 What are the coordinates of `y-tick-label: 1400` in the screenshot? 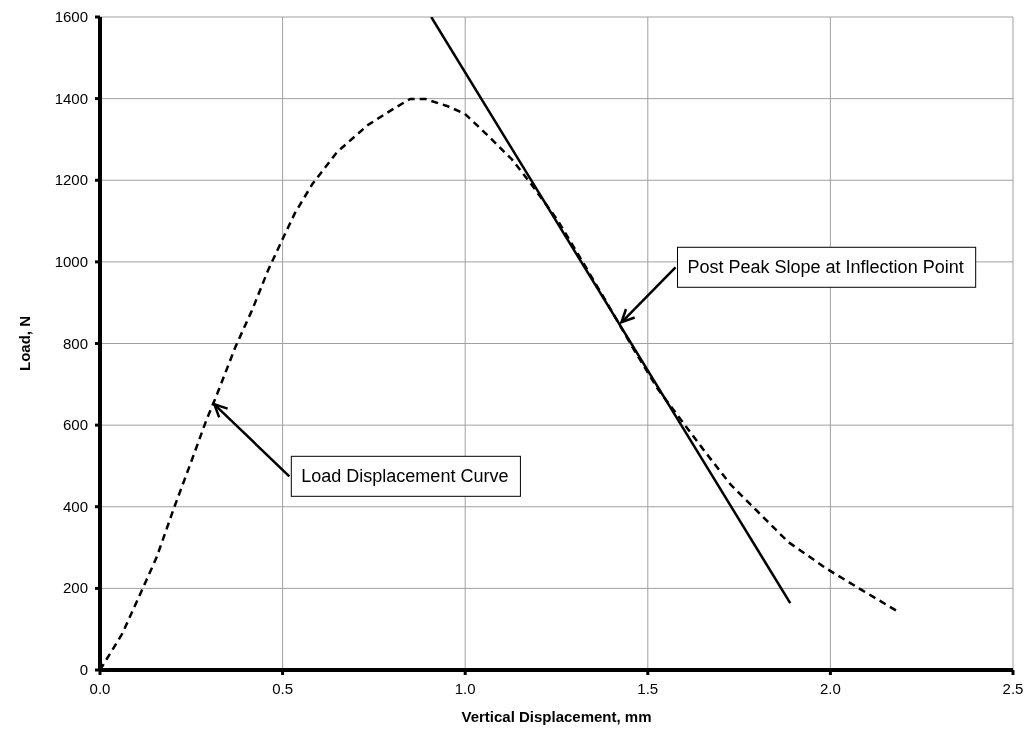 It's located at (71, 98).